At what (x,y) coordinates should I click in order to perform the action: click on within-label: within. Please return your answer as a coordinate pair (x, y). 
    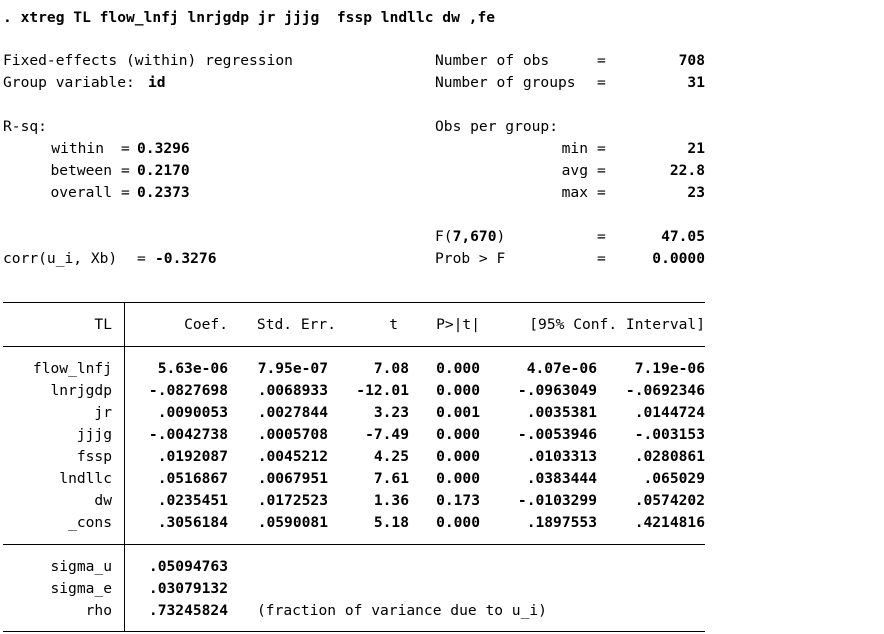
    Looking at the image, I should click on (77, 148).